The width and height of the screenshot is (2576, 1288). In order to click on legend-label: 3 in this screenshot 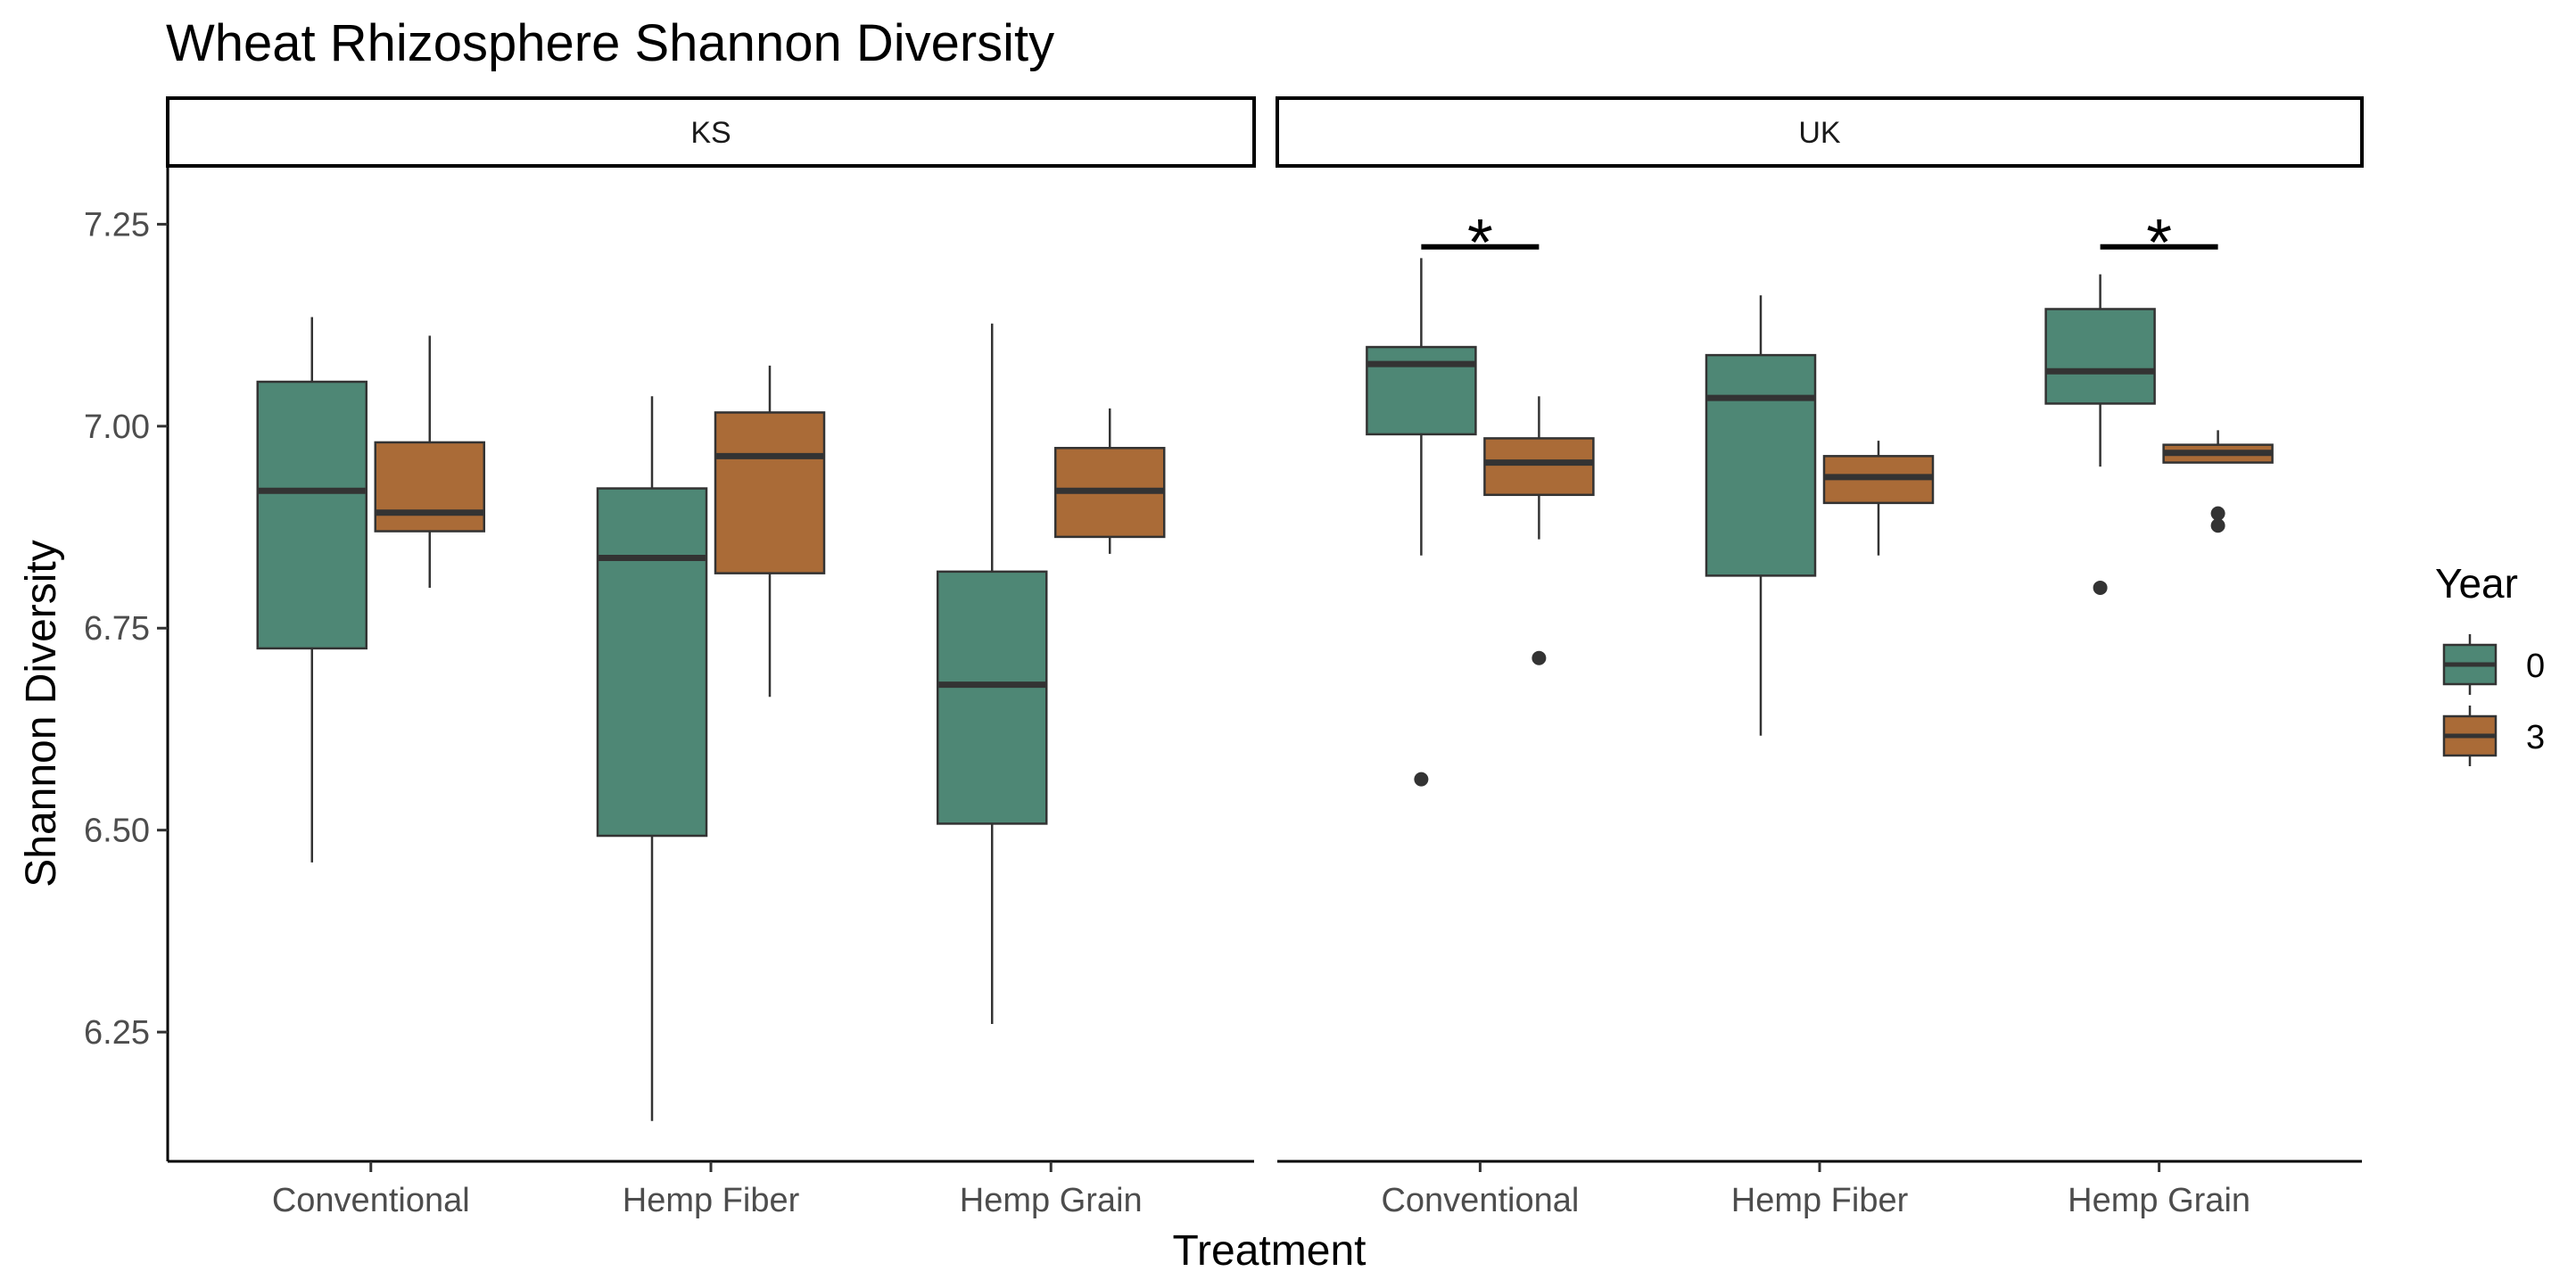, I will do `click(2536, 738)`.